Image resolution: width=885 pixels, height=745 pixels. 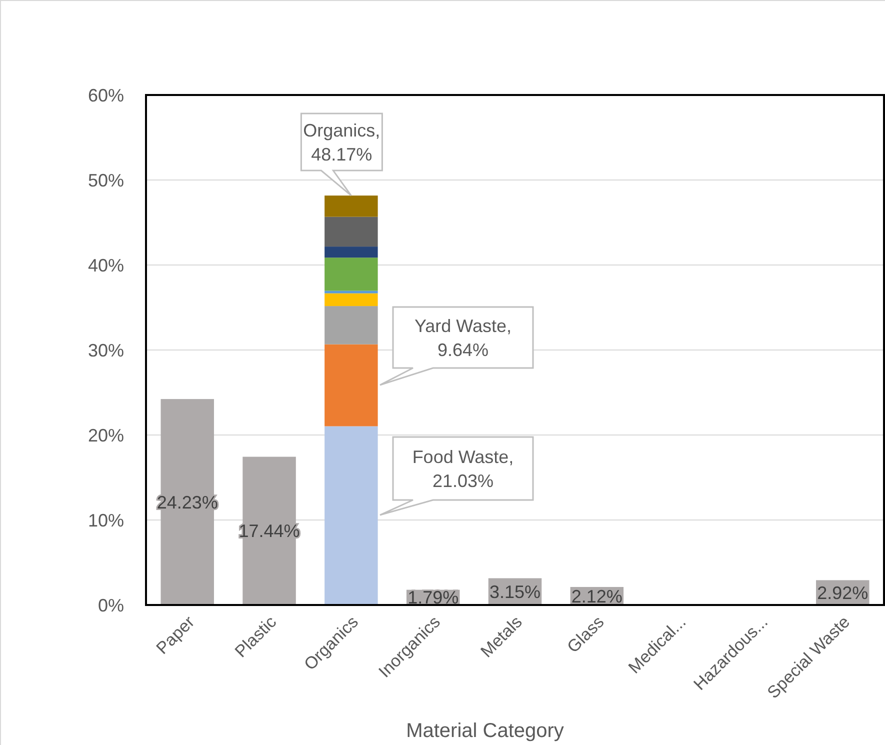 What do you see at coordinates (106, 265) in the screenshot?
I see `y-tick-label: 40%` at bounding box center [106, 265].